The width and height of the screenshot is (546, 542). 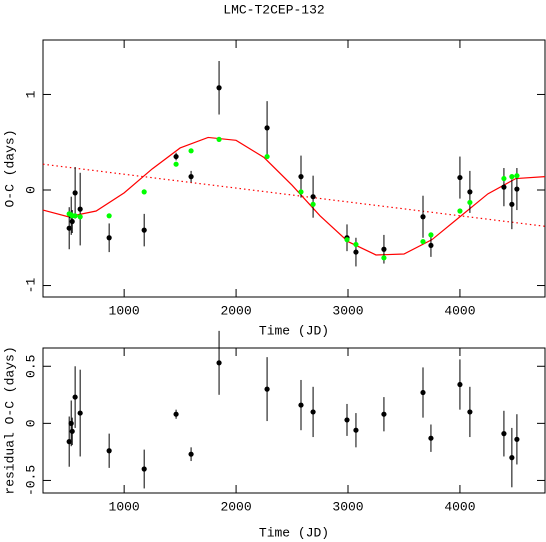 What do you see at coordinates (30, 286) in the screenshot?
I see `y-tick-label: -1` at bounding box center [30, 286].